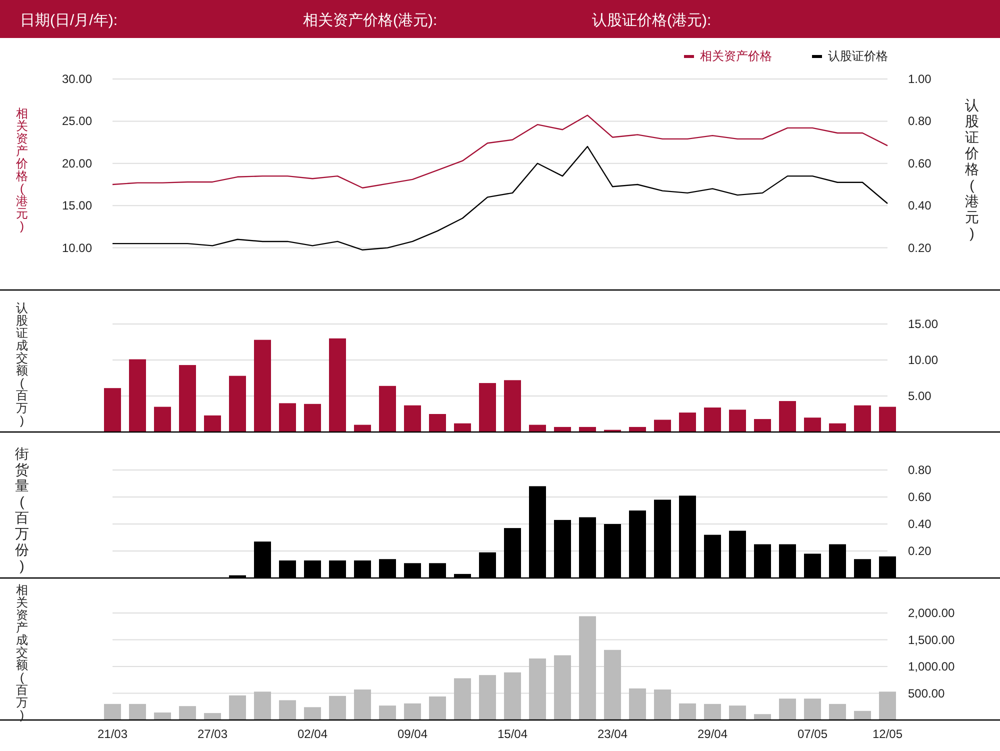 Image resolution: width=1000 pixels, height=751 pixels. I want to click on x-tick-label: 23/04, so click(612, 734).